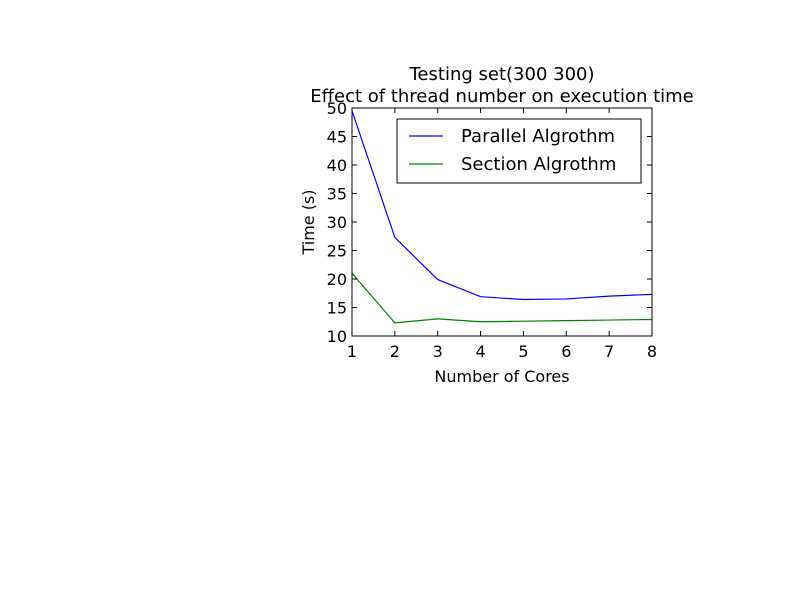 The image size is (800, 600). What do you see at coordinates (352, 351) in the screenshot?
I see `x-tick-label: 1` at bounding box center [352, 351].